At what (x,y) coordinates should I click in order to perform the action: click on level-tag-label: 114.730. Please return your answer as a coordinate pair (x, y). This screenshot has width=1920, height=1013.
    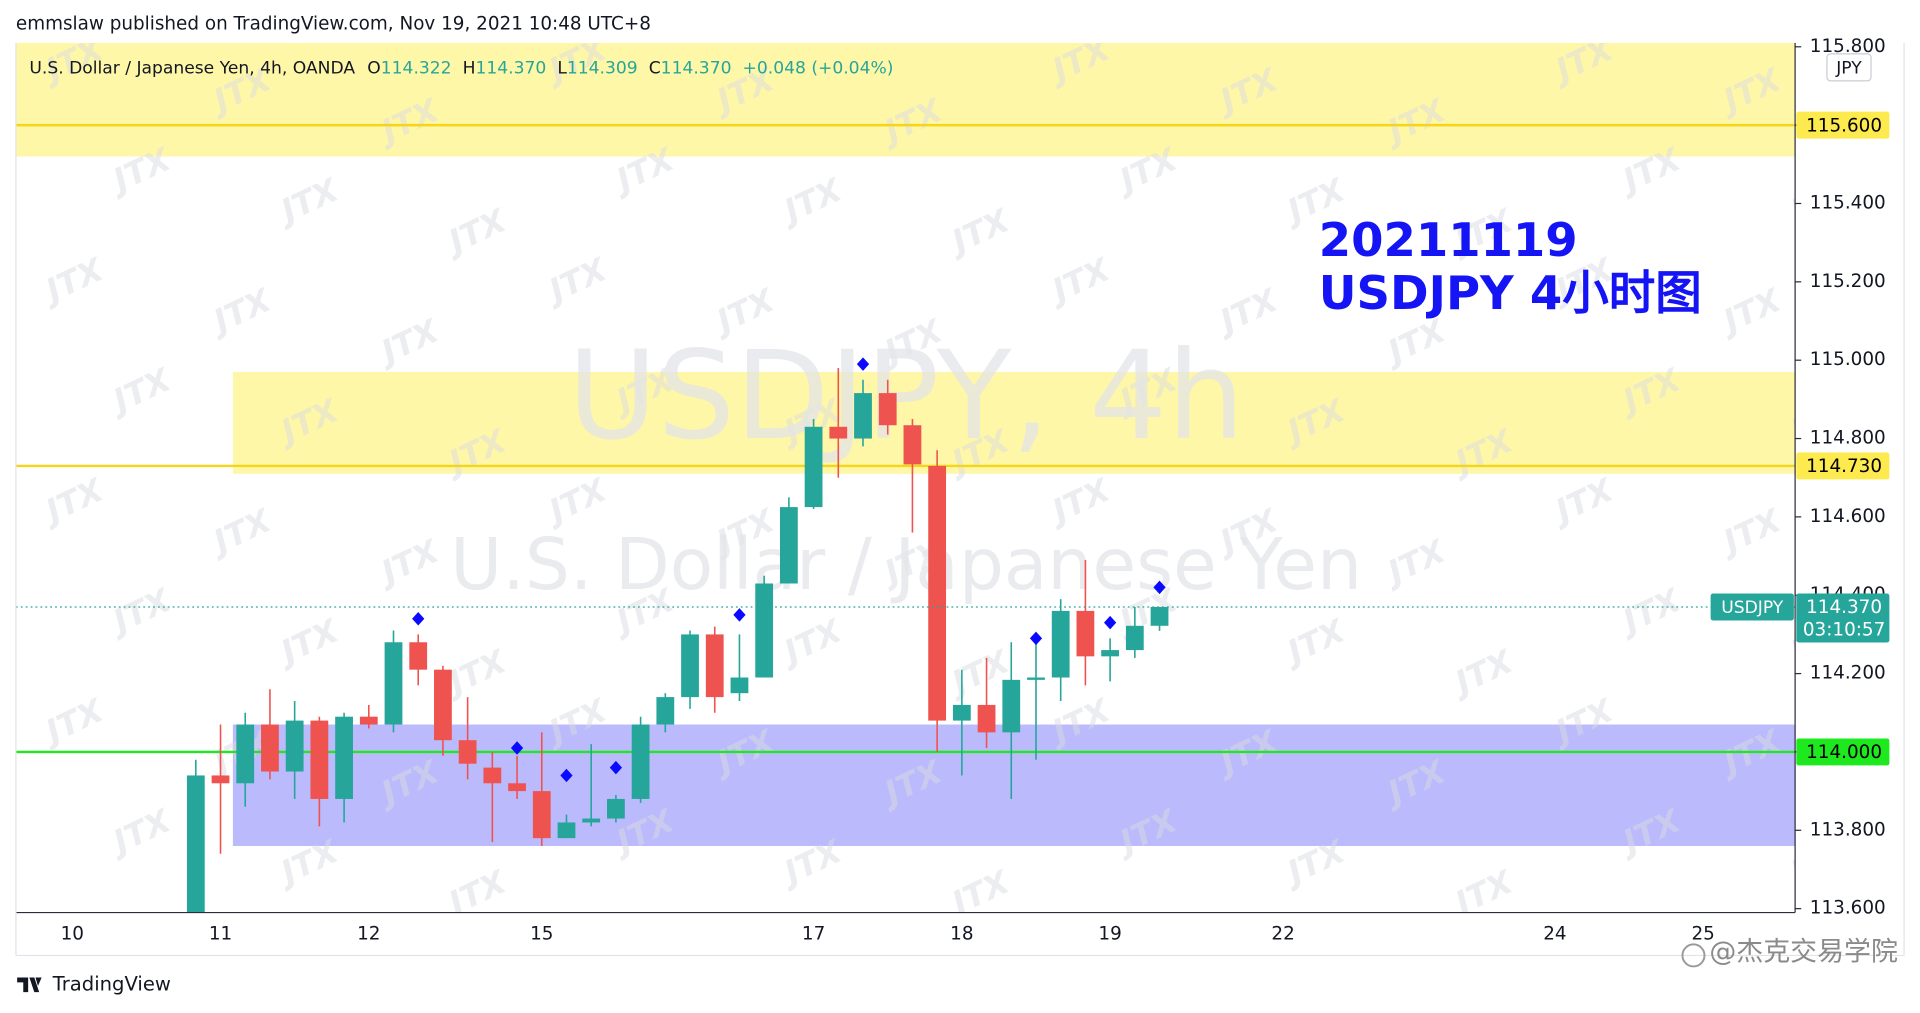
    Looking at the image, I should click on (1844, 466).